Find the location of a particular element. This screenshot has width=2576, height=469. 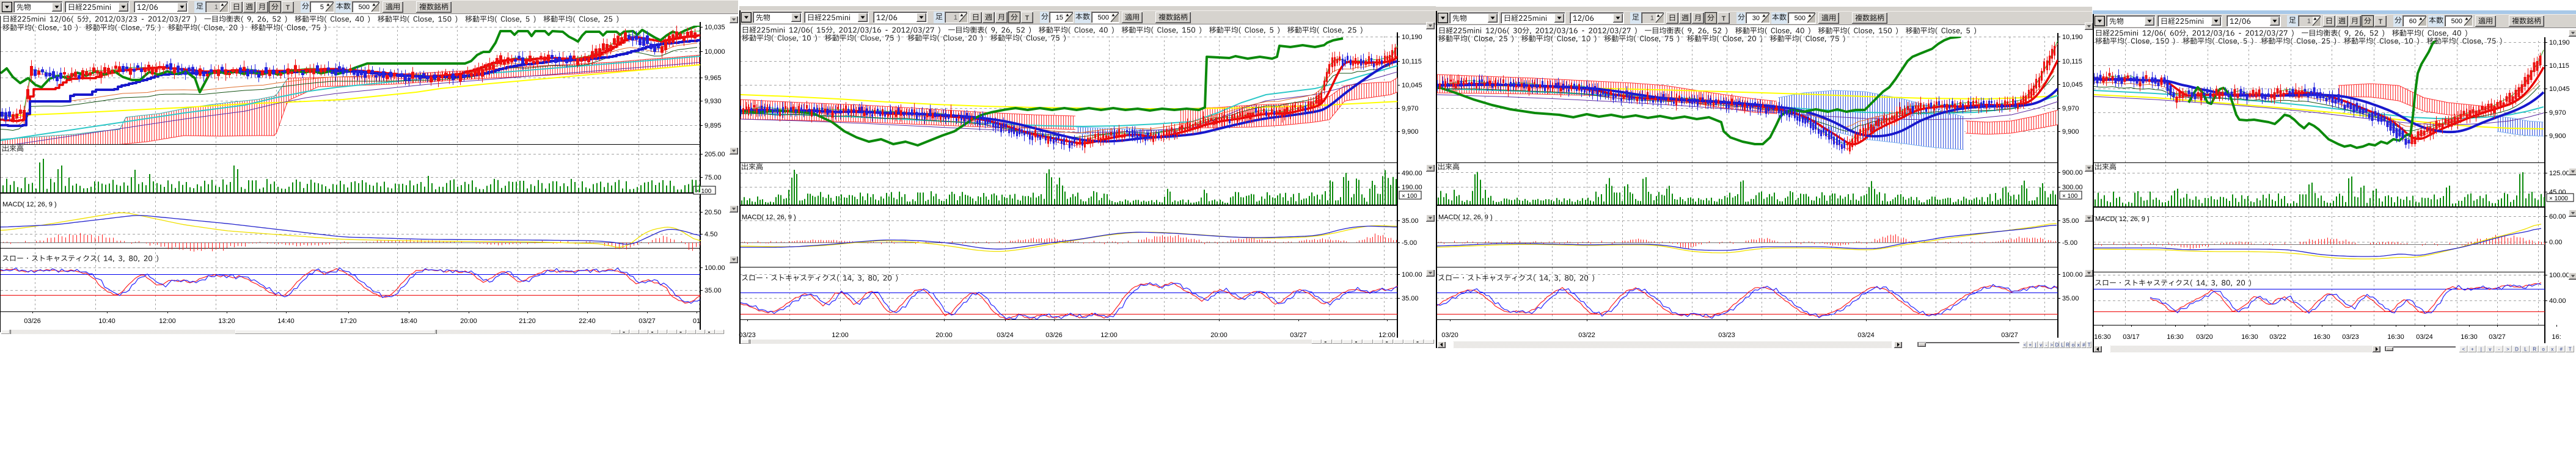

svg-text: v is located at coordinates (2041, 345).